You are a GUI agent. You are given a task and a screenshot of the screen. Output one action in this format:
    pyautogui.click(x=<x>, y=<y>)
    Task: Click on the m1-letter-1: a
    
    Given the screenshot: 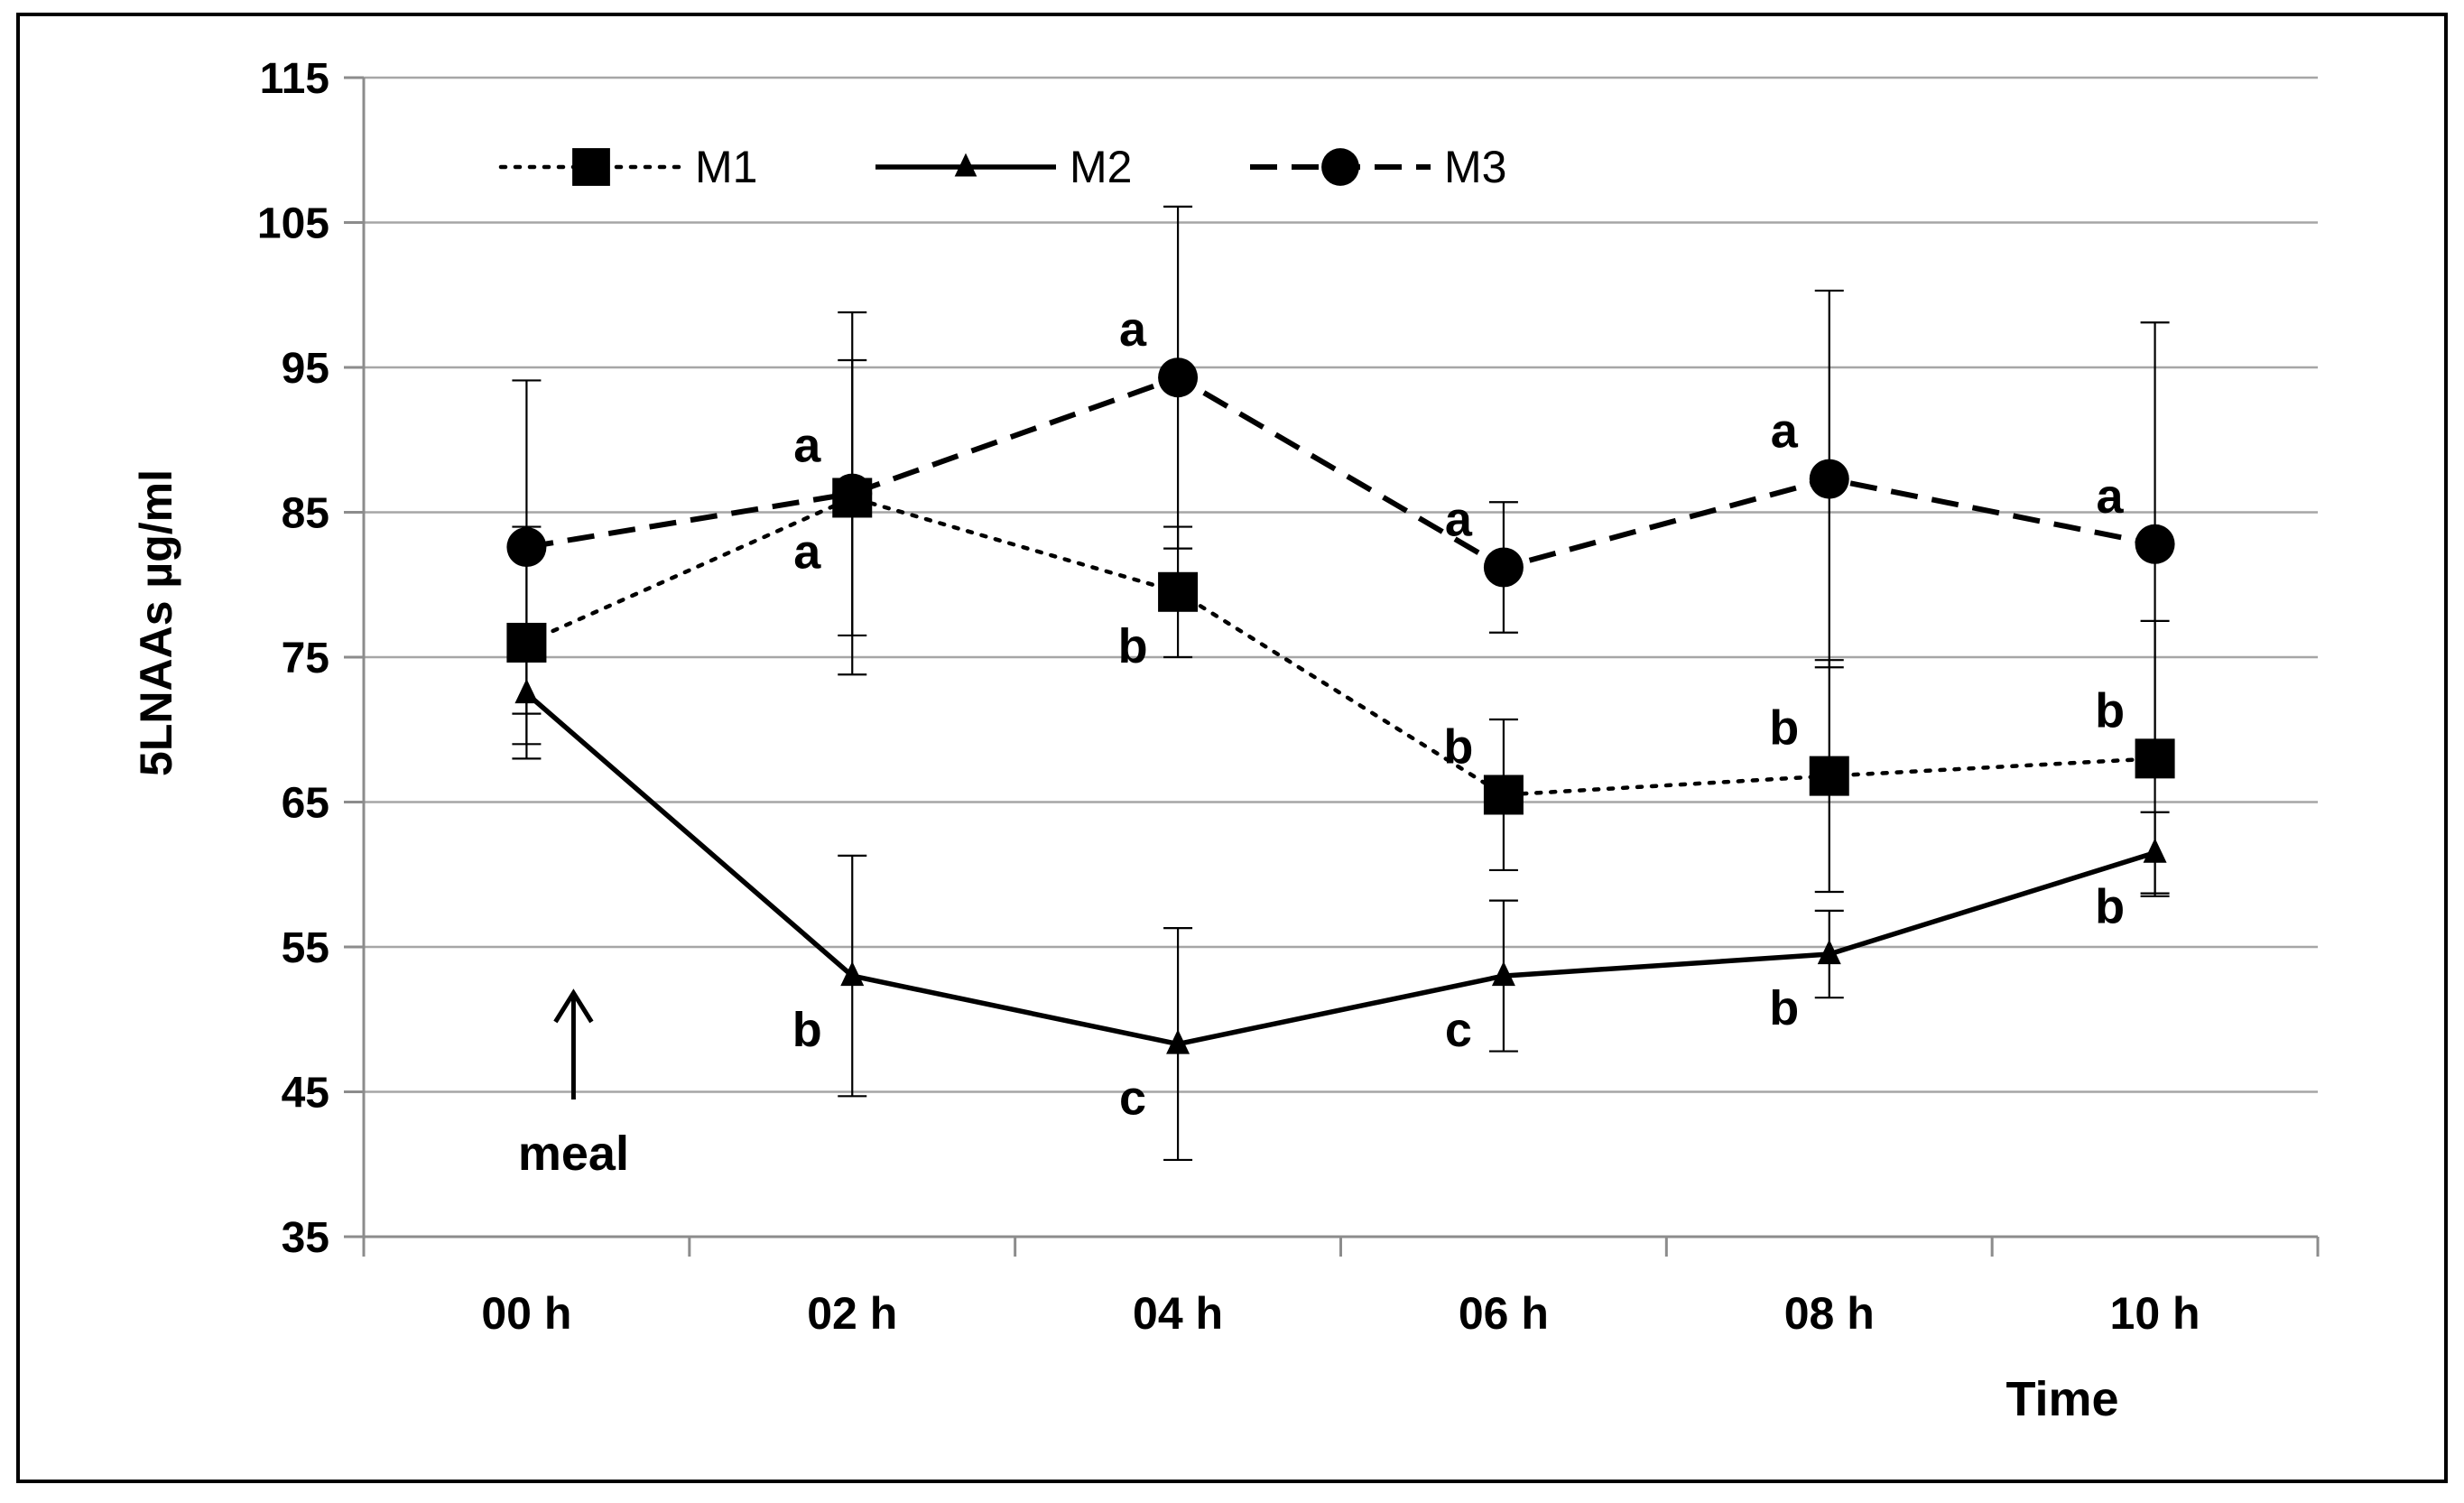 What is the action you would take?
    pyautogui.click(x=807, y=551)
    